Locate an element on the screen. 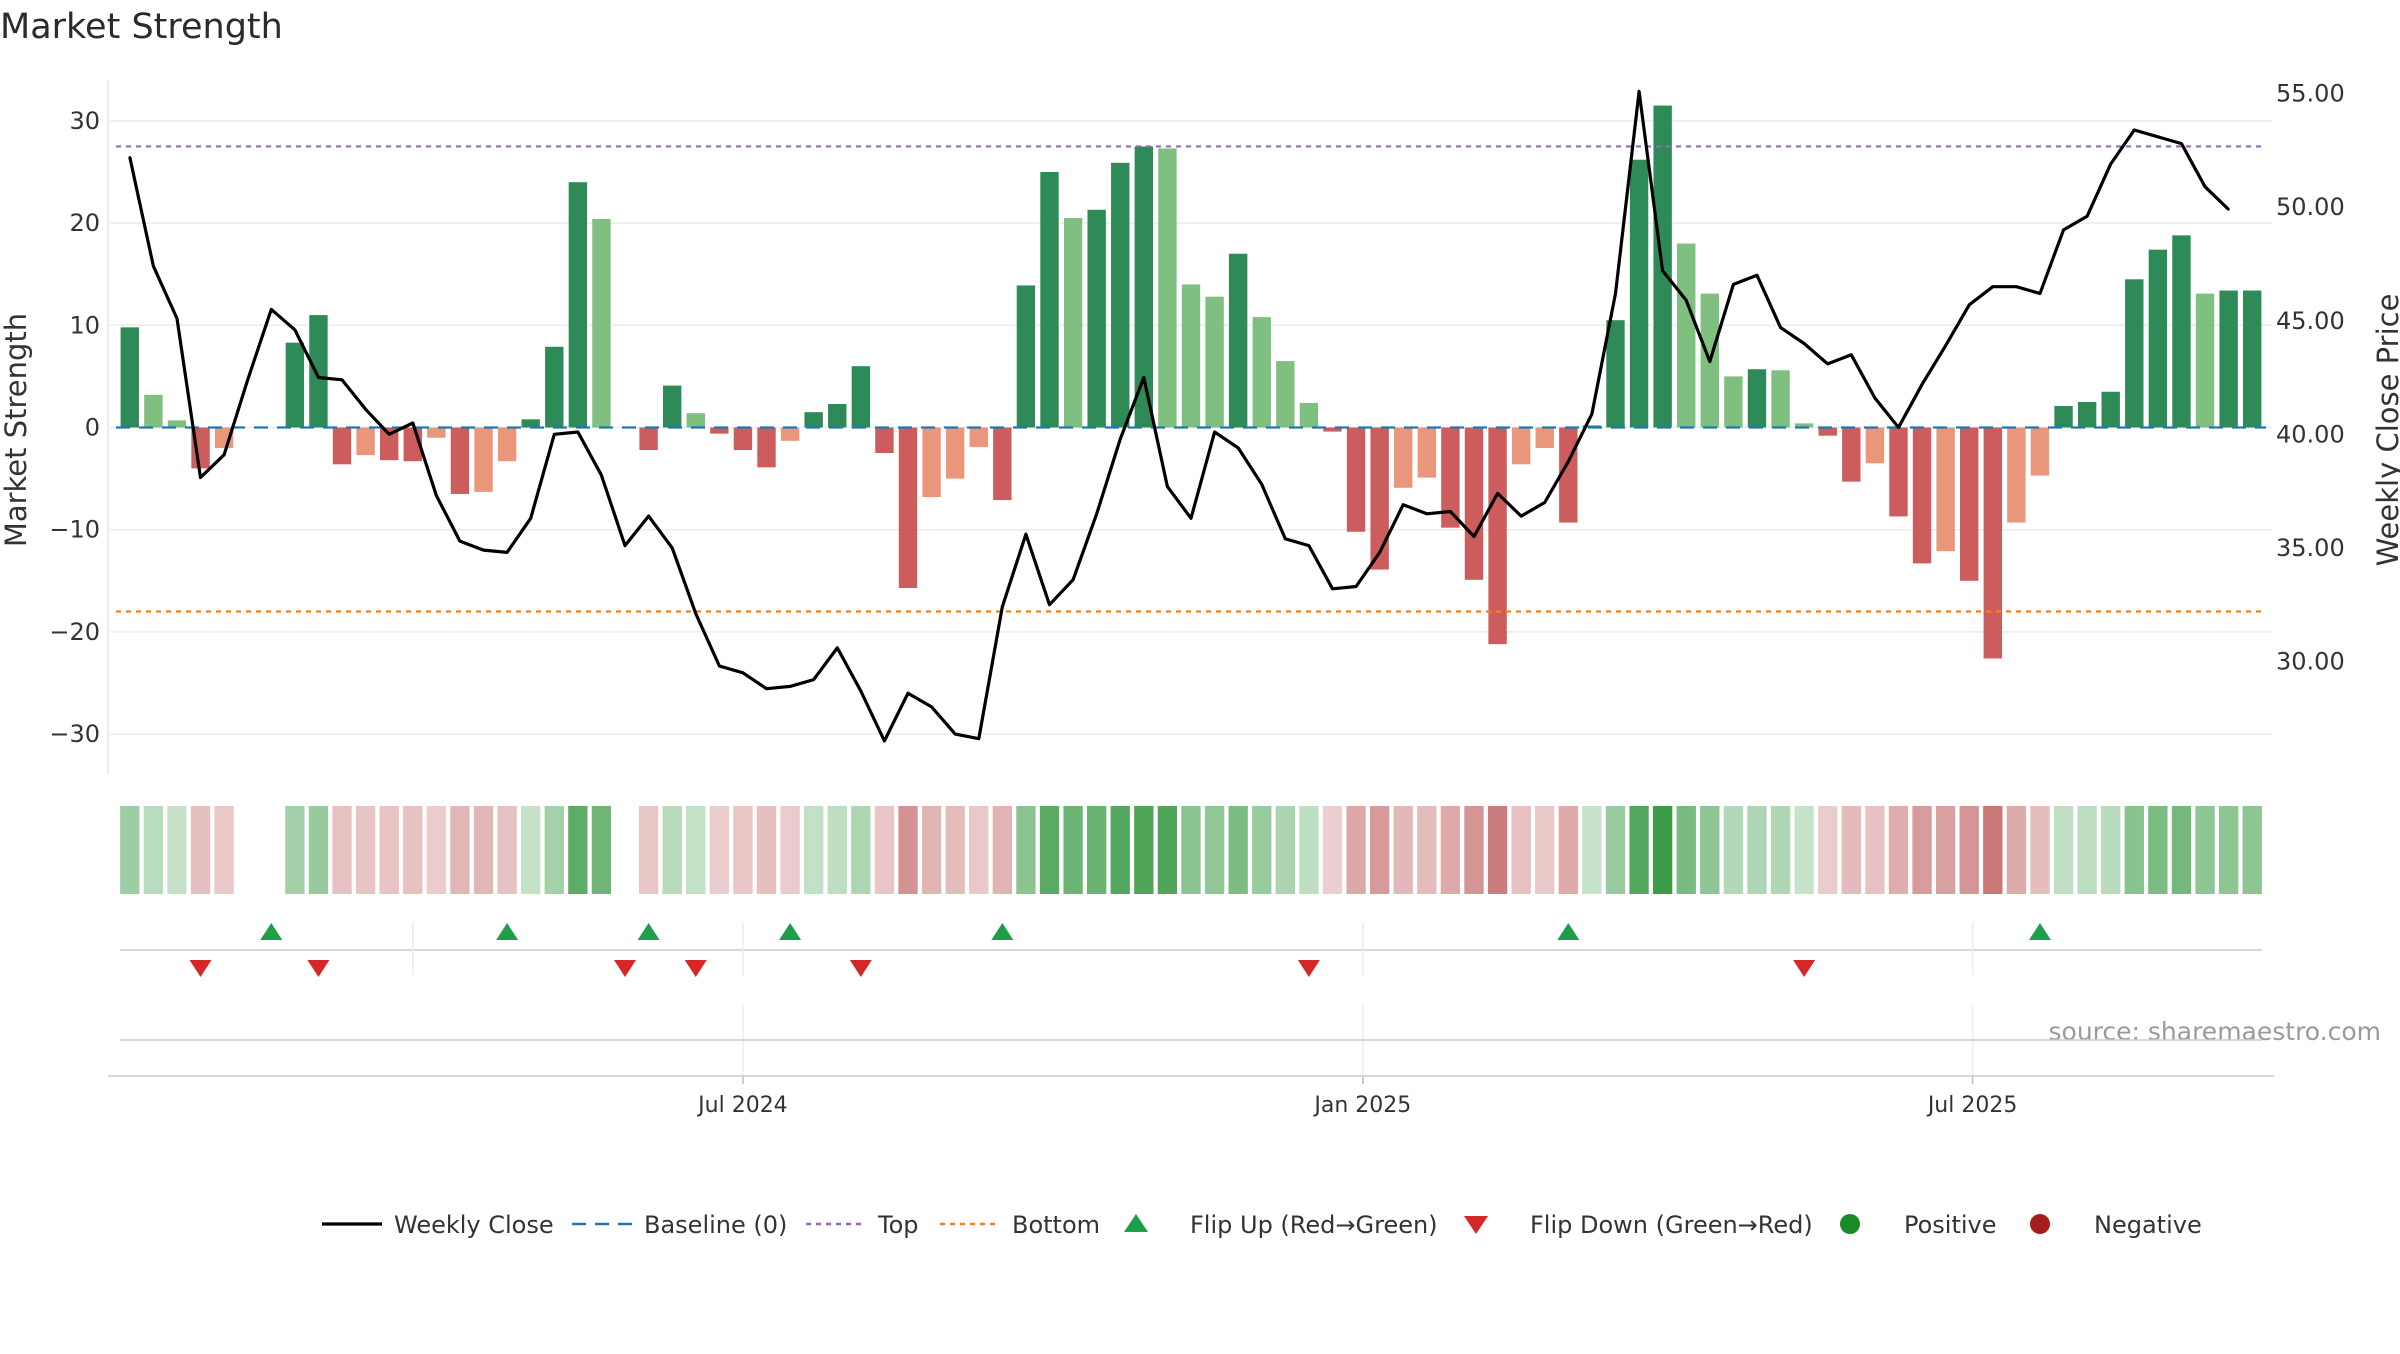 This screenshot has width=2400, height=1354. y-tick-left-label: −10 is located at coordinates (74, 530).